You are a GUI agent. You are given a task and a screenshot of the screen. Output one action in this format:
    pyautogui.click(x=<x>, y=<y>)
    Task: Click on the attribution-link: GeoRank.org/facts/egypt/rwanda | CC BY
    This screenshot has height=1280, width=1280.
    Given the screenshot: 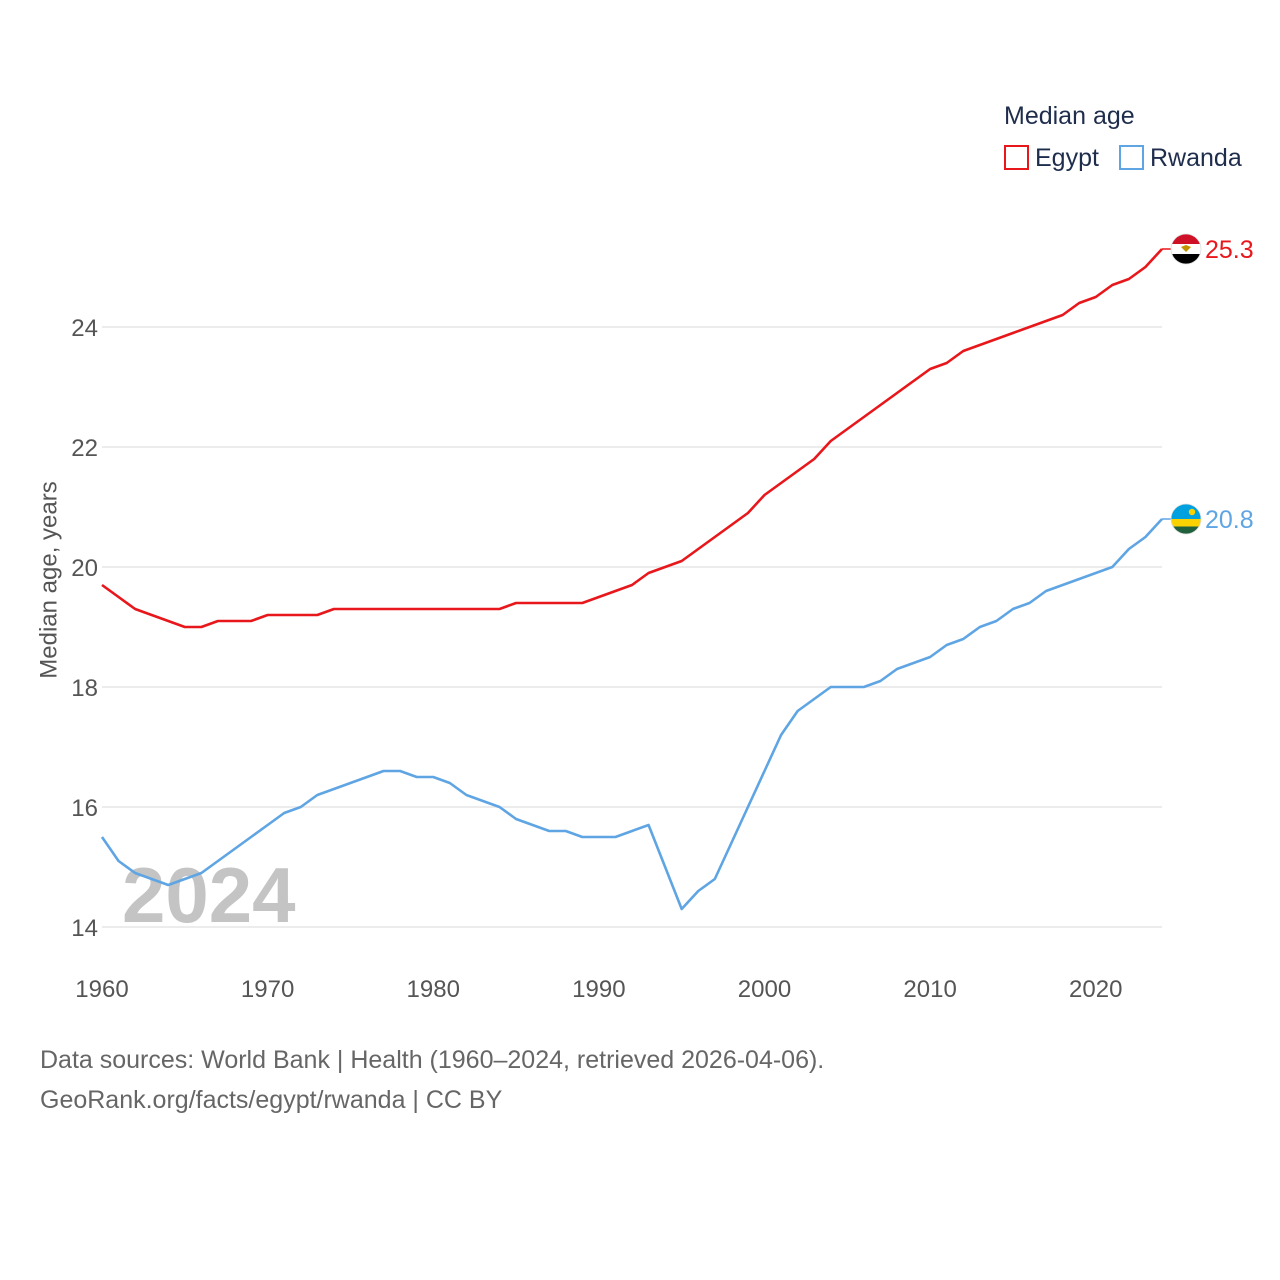 What is the action you would take?
    pyautogui.click(x=271, y=1100)
    